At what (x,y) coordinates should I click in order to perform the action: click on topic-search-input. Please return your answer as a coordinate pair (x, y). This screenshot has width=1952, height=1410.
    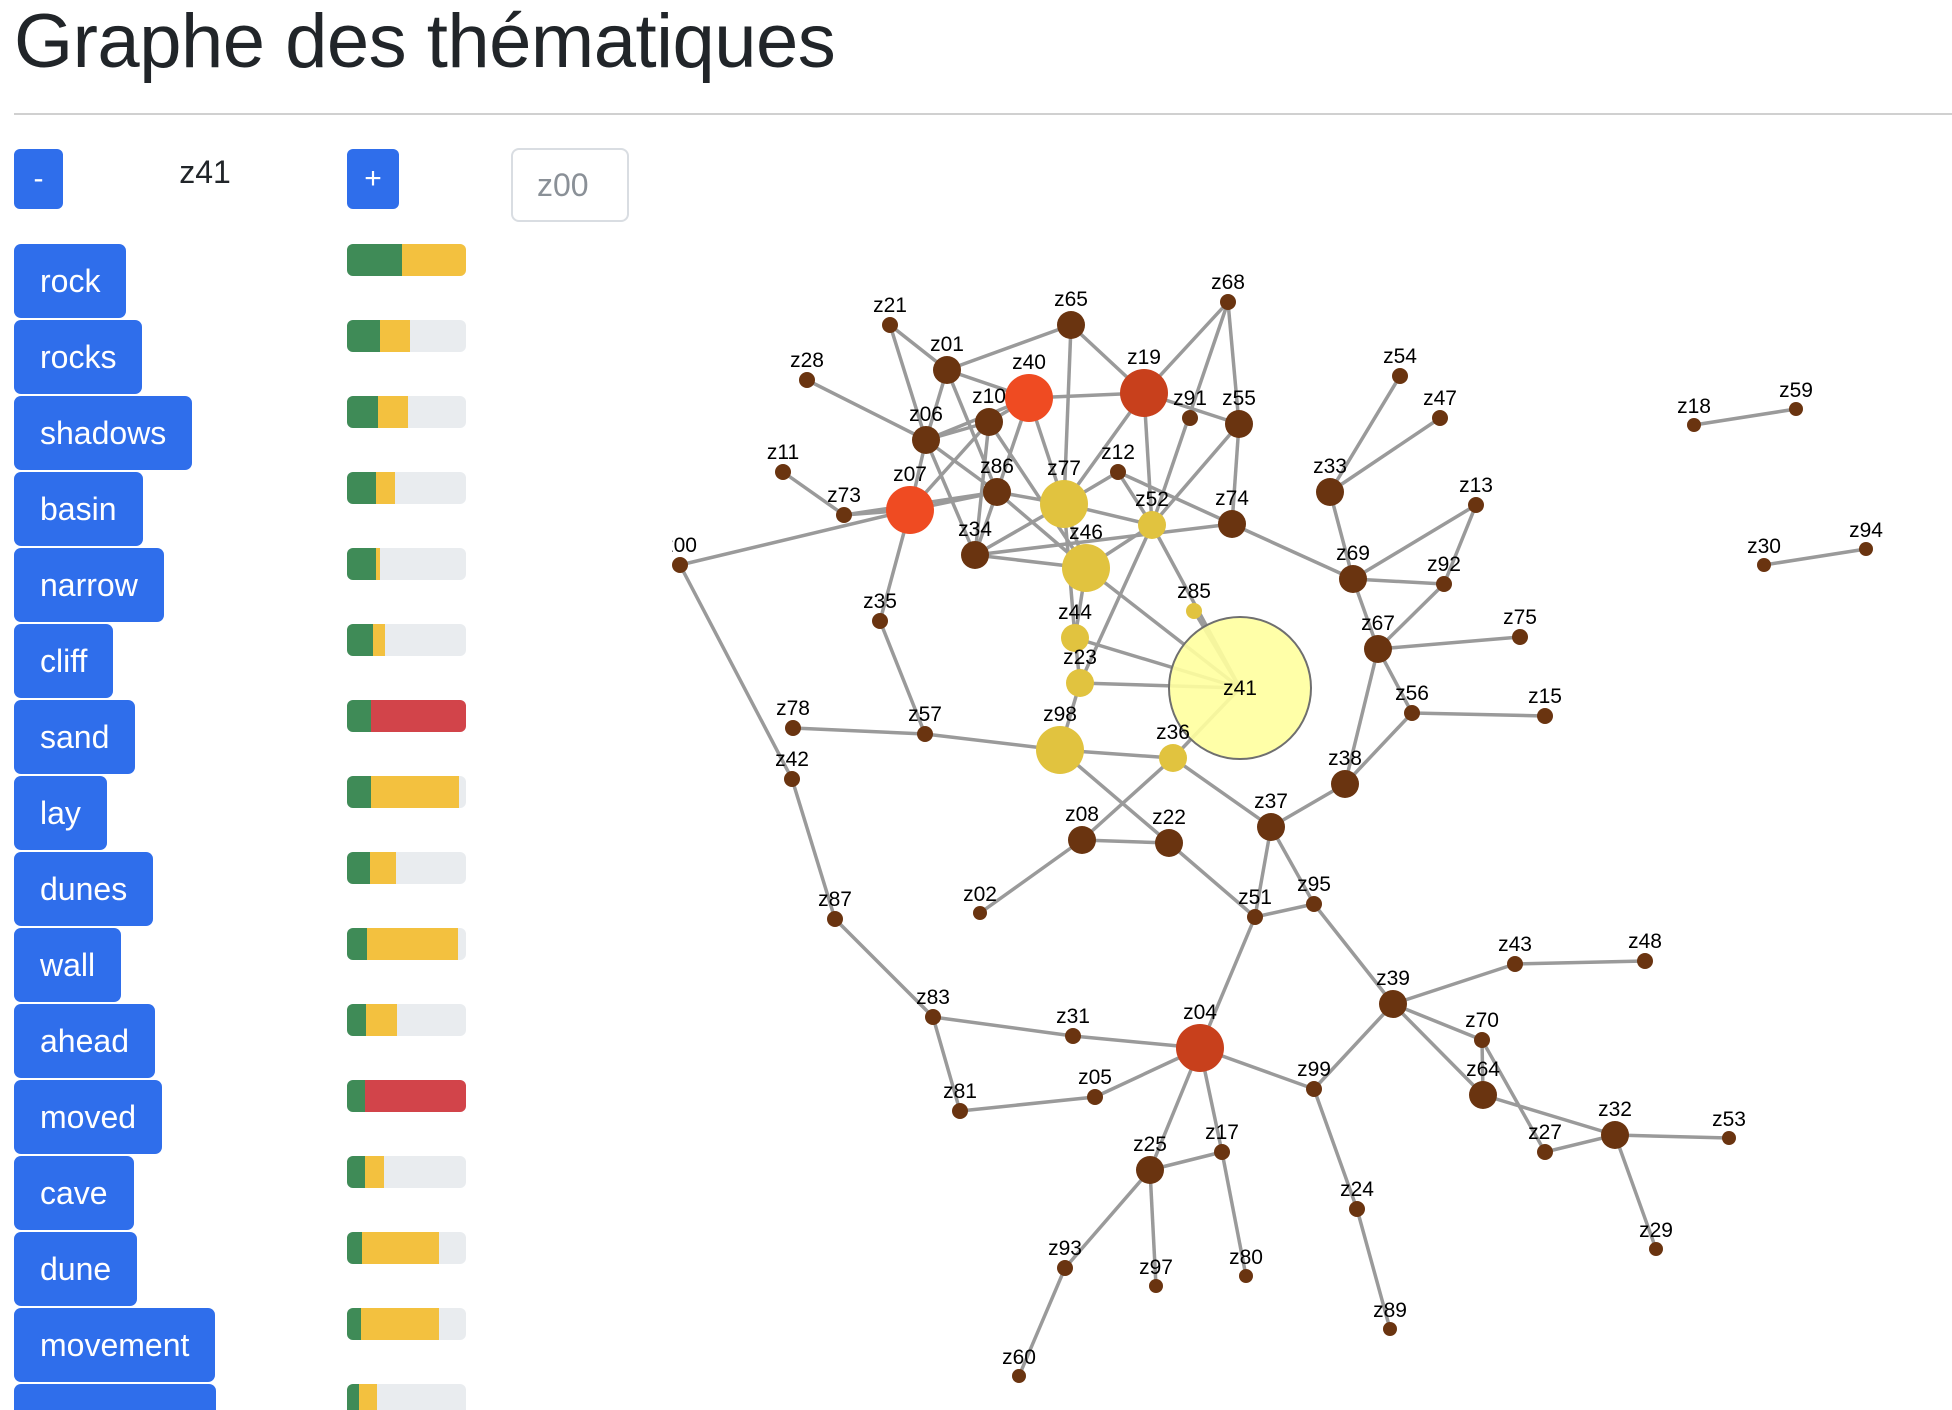
    Looking at the image, I should click on (570, 185).